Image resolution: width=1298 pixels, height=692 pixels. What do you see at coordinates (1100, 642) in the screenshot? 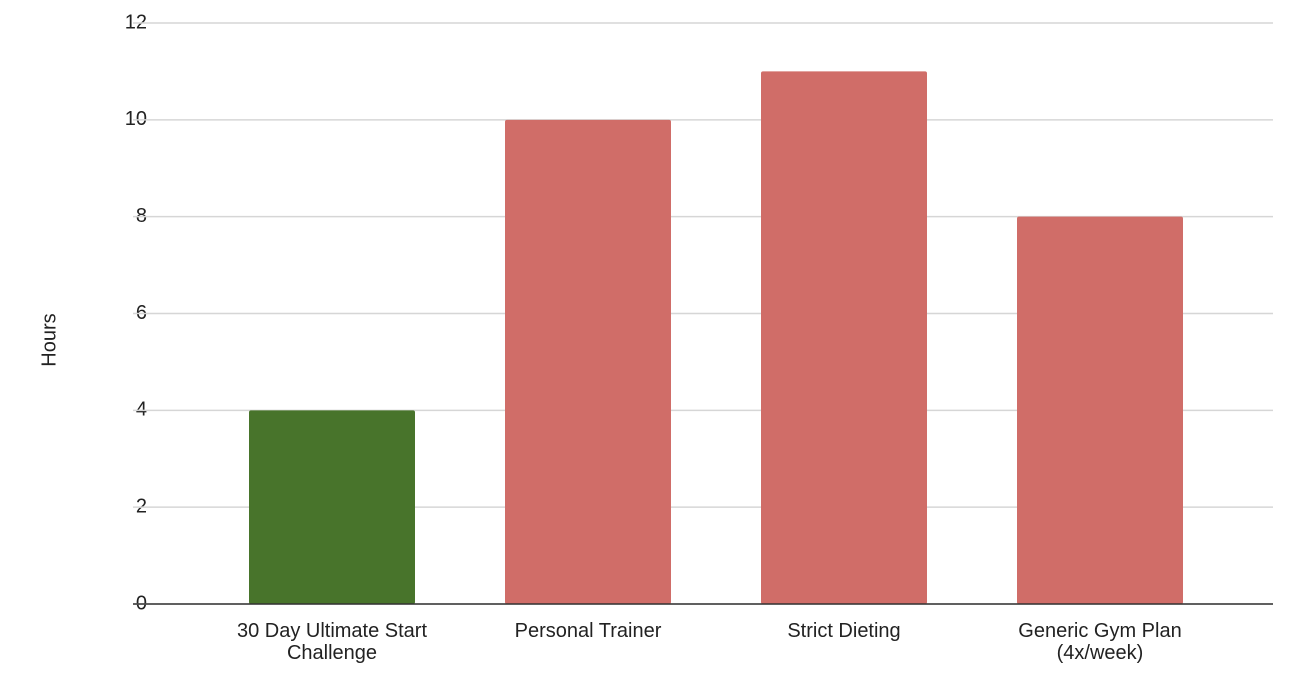
I see `x-tick-label: Generic Gym Plan (4x/week)` at bounding box center [1100, 642].